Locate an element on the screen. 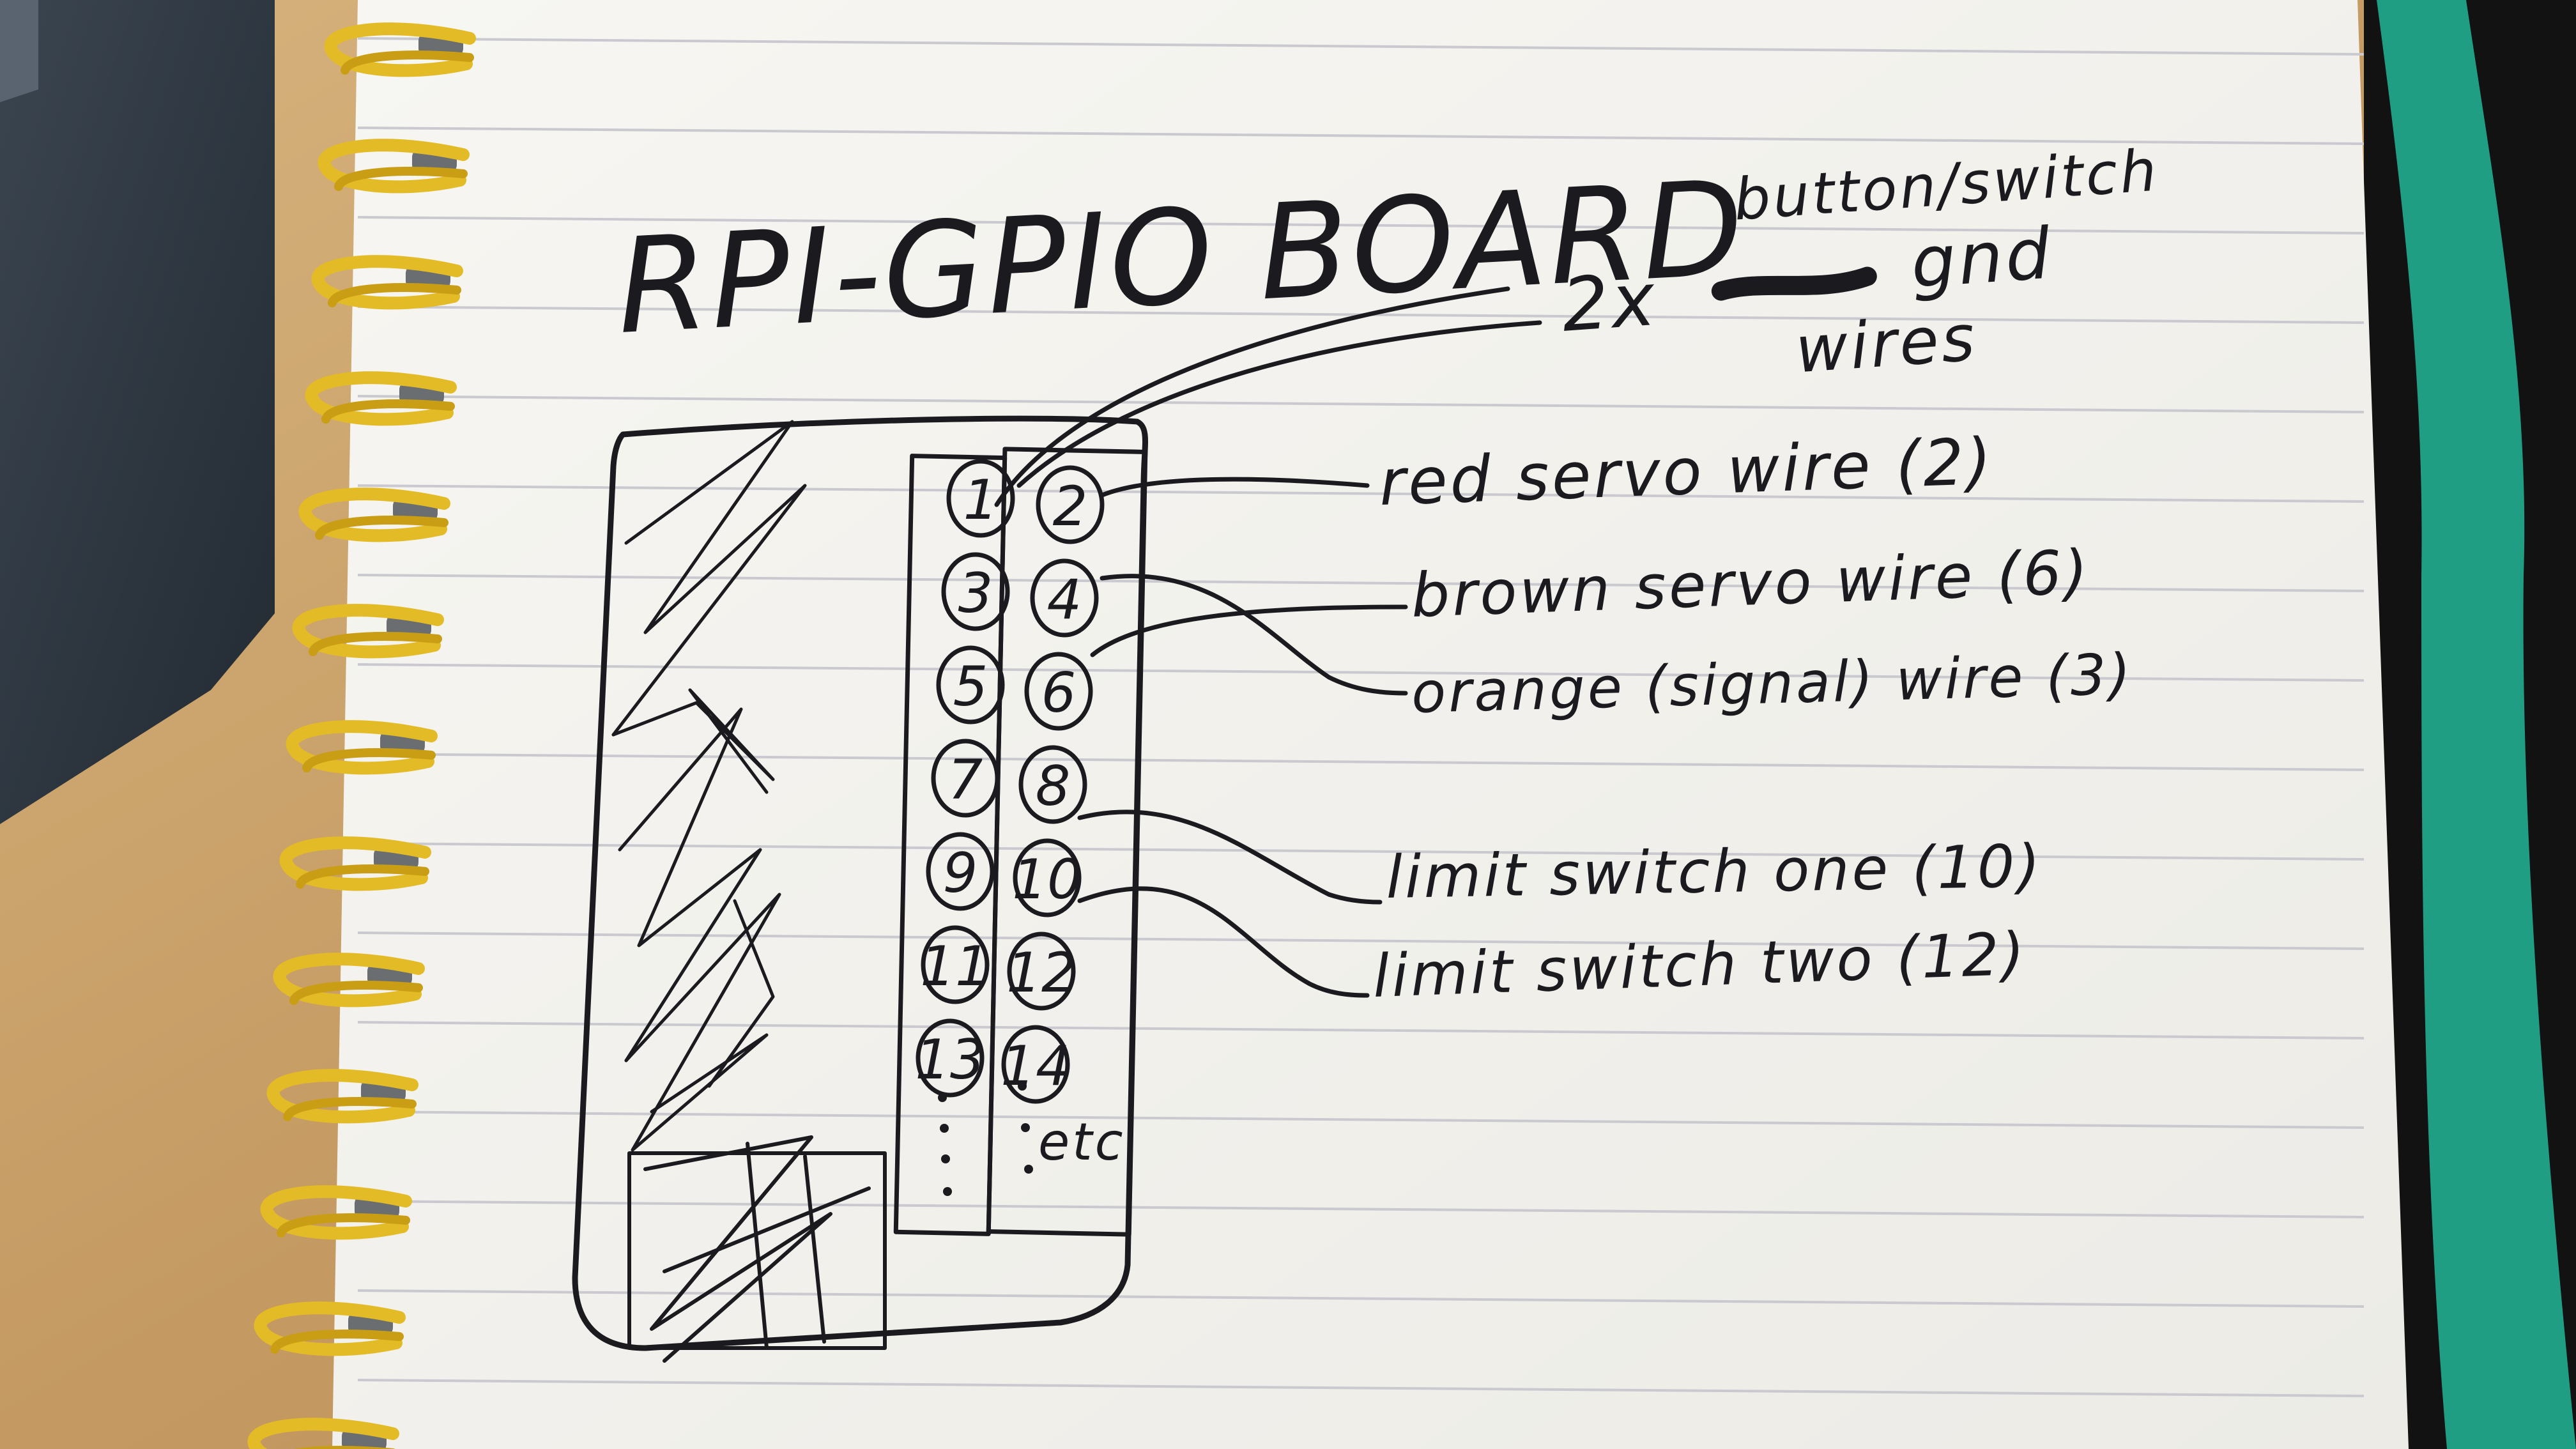 This screenshot has width=2576, height=1449. gpio-pin-left: 9 is located at coordinates (960, 871).